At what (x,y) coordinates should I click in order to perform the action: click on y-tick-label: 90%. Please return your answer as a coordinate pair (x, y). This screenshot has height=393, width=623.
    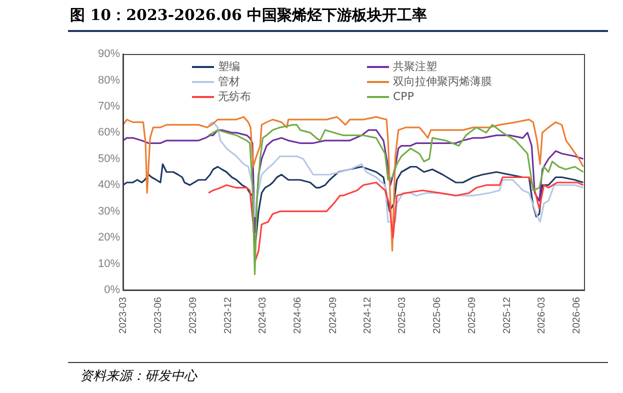
    Looking at the image, I should click on (109, 54).